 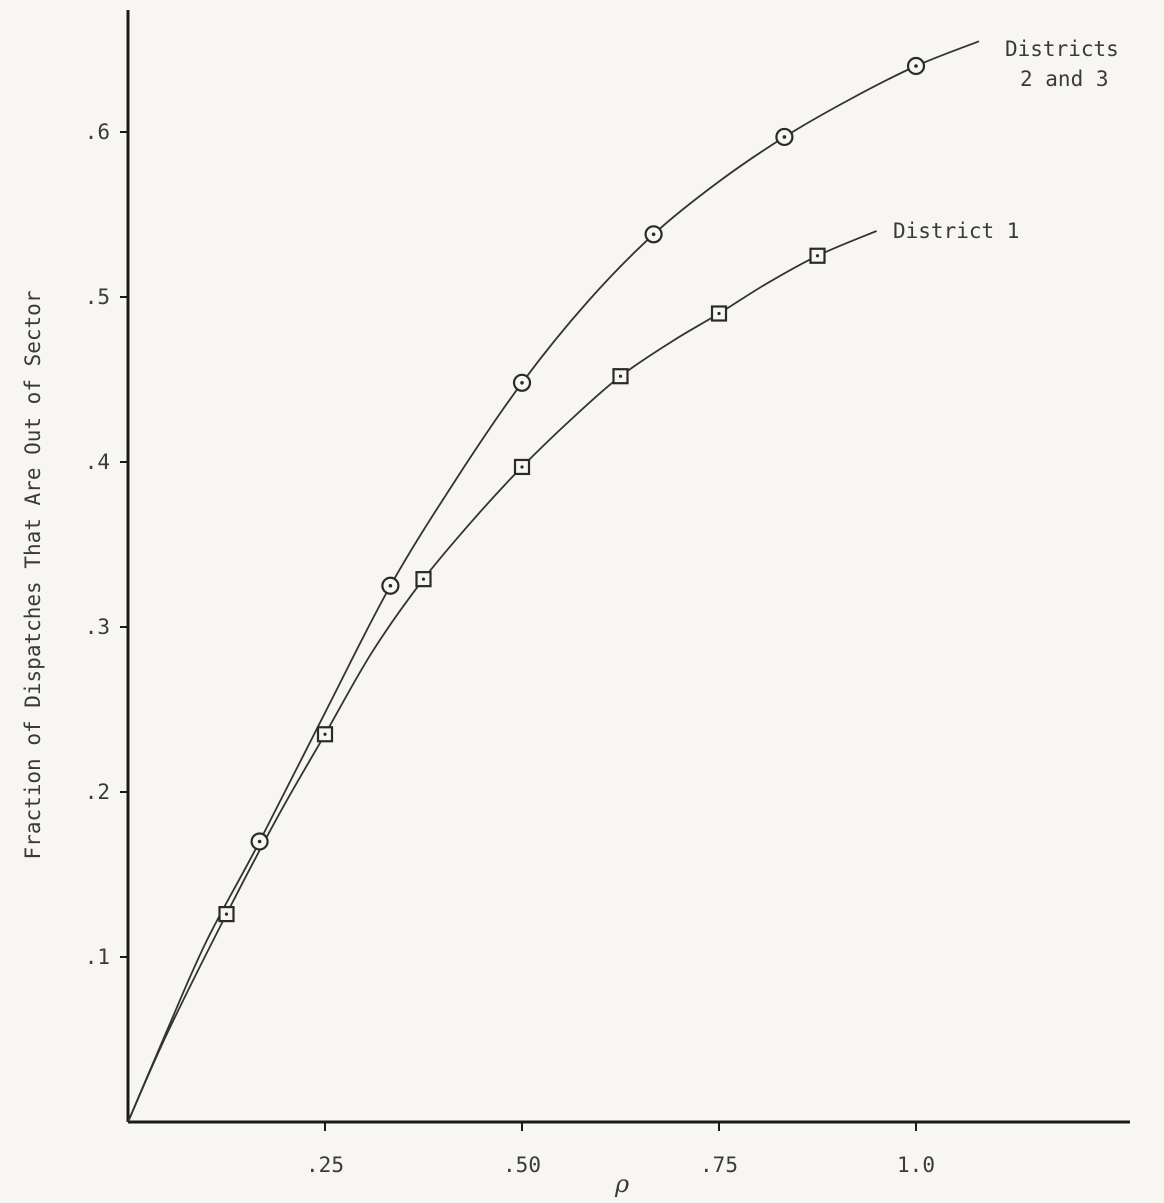 What do you see at coordinates (97, 792) in the screenshot?
I see `y-tick-label: .2` at bounding box center [97, 792].